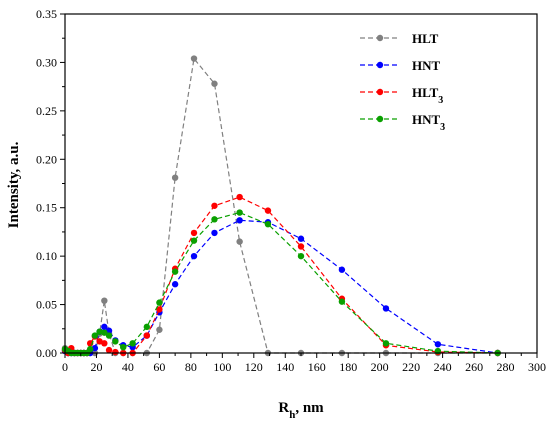 The height and width of the screenshot is (421, 550). Describe the element at coordinates (96, 367) in the screenshot. I see `x-tick-label: 20` at that location.